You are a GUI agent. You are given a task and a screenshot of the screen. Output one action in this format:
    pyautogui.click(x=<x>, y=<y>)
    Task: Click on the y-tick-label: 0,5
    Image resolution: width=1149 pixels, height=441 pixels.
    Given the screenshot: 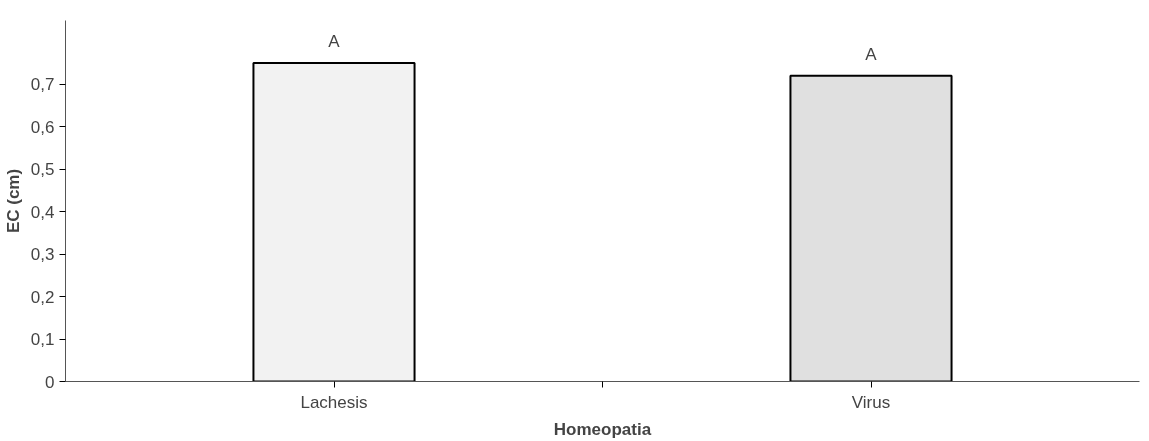 What is the action you would take?
    pyautogui.click(x=42, y=170)
    